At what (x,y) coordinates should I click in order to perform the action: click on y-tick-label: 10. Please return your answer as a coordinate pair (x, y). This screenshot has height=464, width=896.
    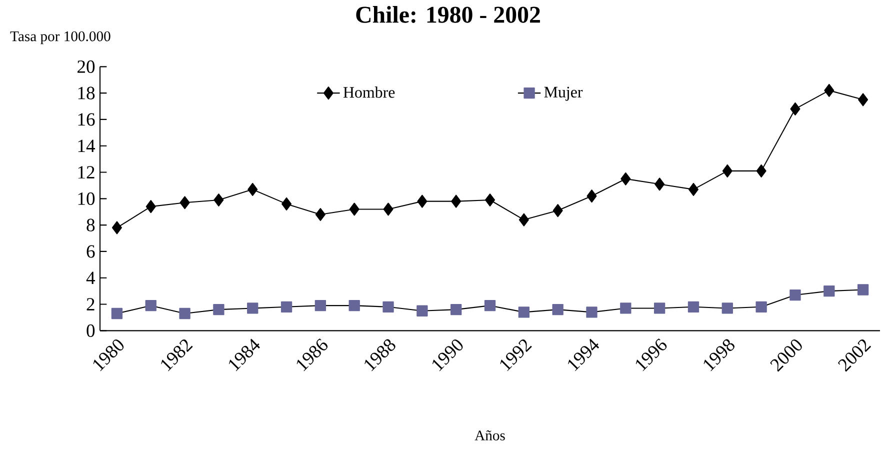
    Looking at the image, I should click on (86, 198).